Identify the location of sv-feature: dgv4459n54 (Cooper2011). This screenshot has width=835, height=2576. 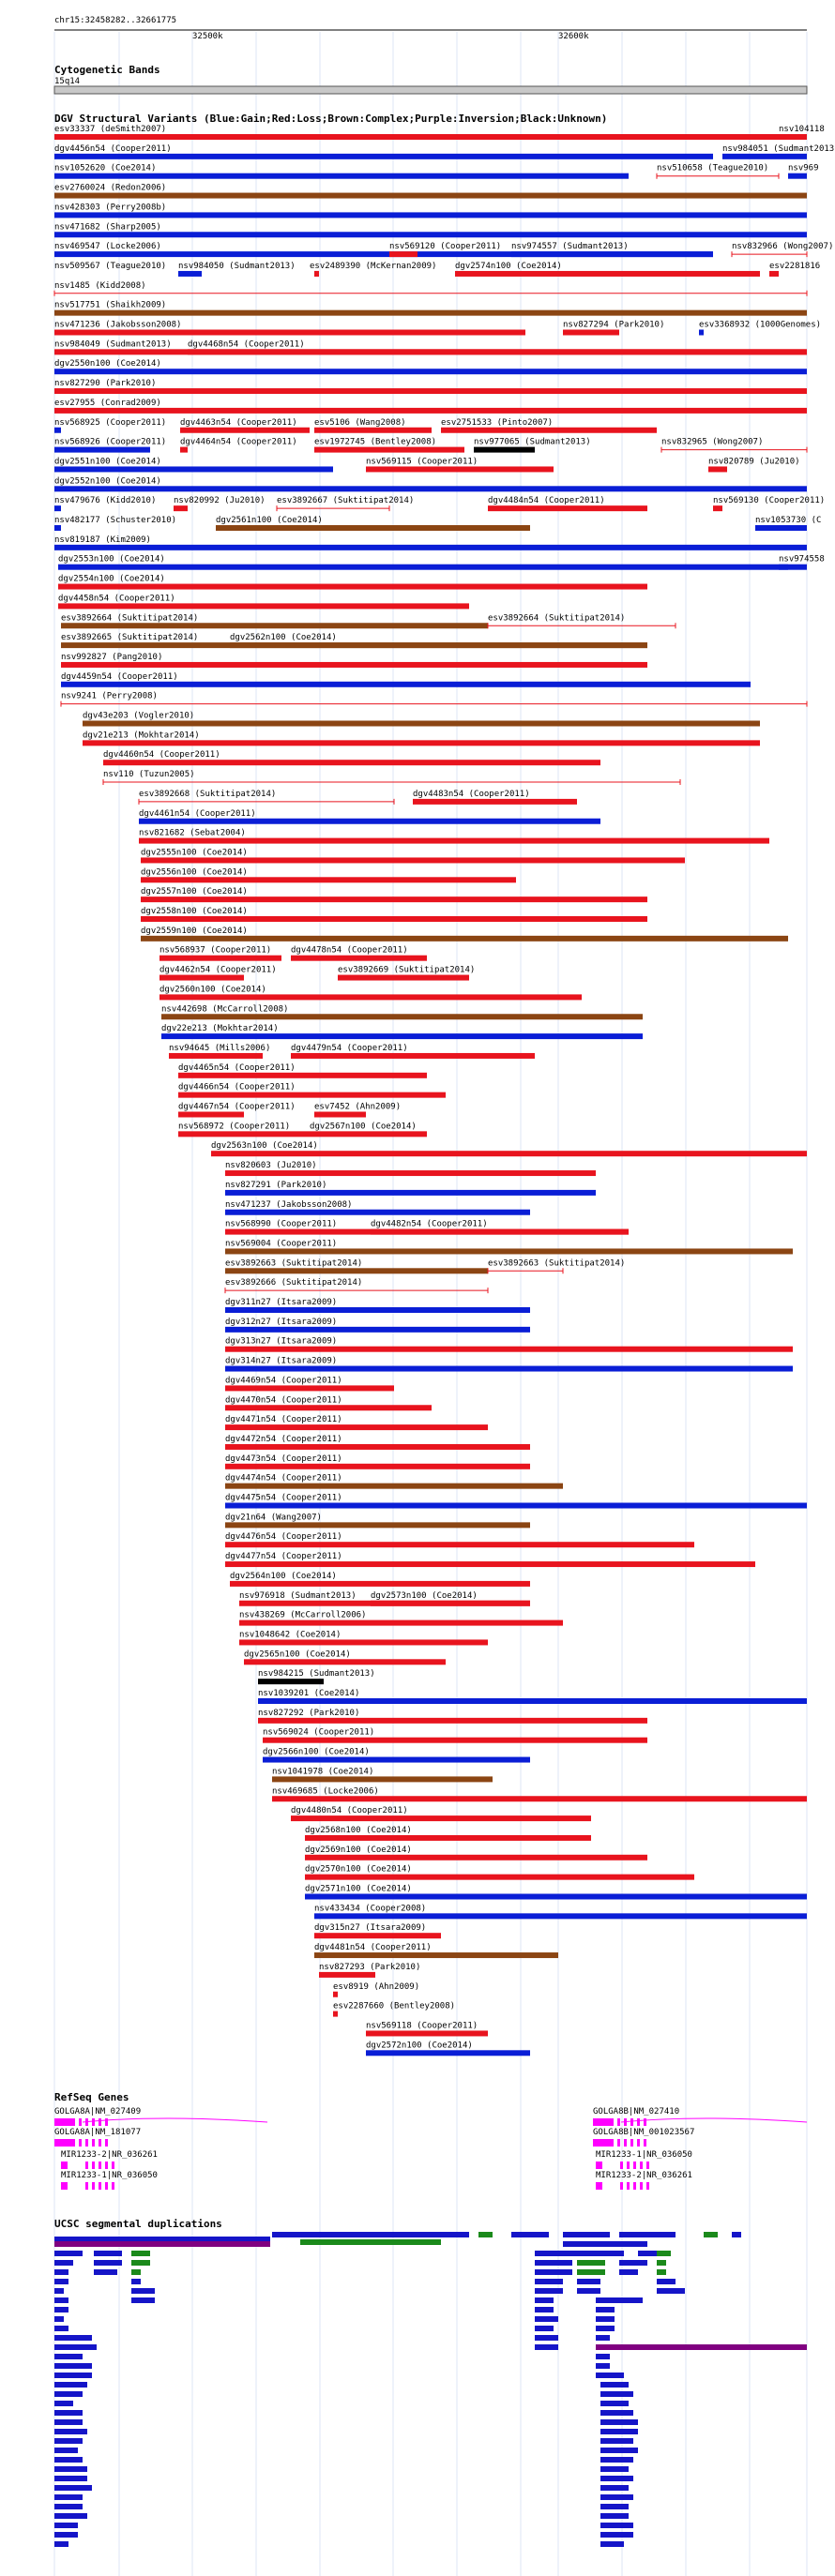
(406, 679).